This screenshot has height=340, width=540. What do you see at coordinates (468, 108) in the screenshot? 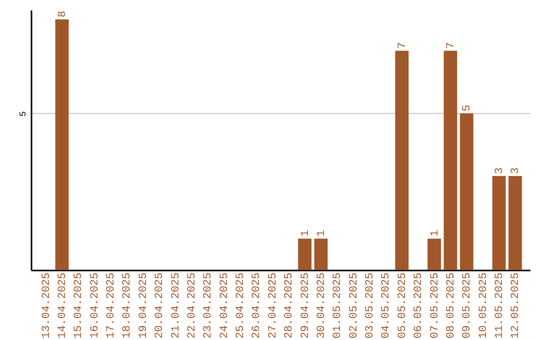
I see `data-label: 5` at bounding box center [468, 108].